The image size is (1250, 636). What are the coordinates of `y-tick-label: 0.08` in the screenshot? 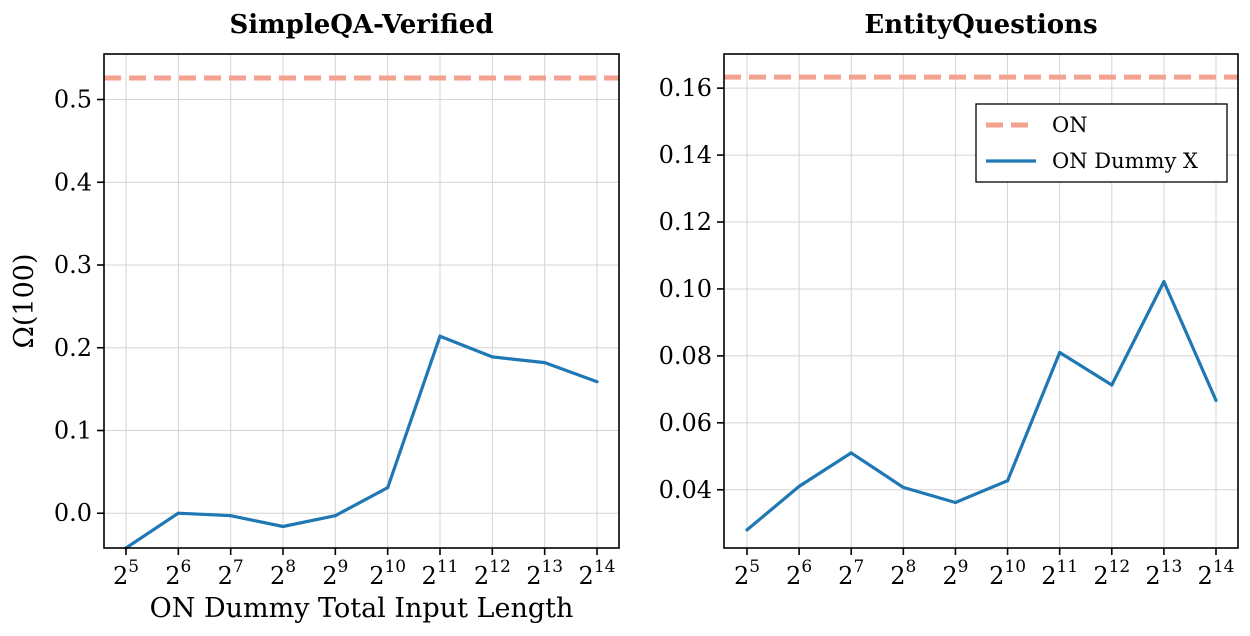 It's located at (685, 356).